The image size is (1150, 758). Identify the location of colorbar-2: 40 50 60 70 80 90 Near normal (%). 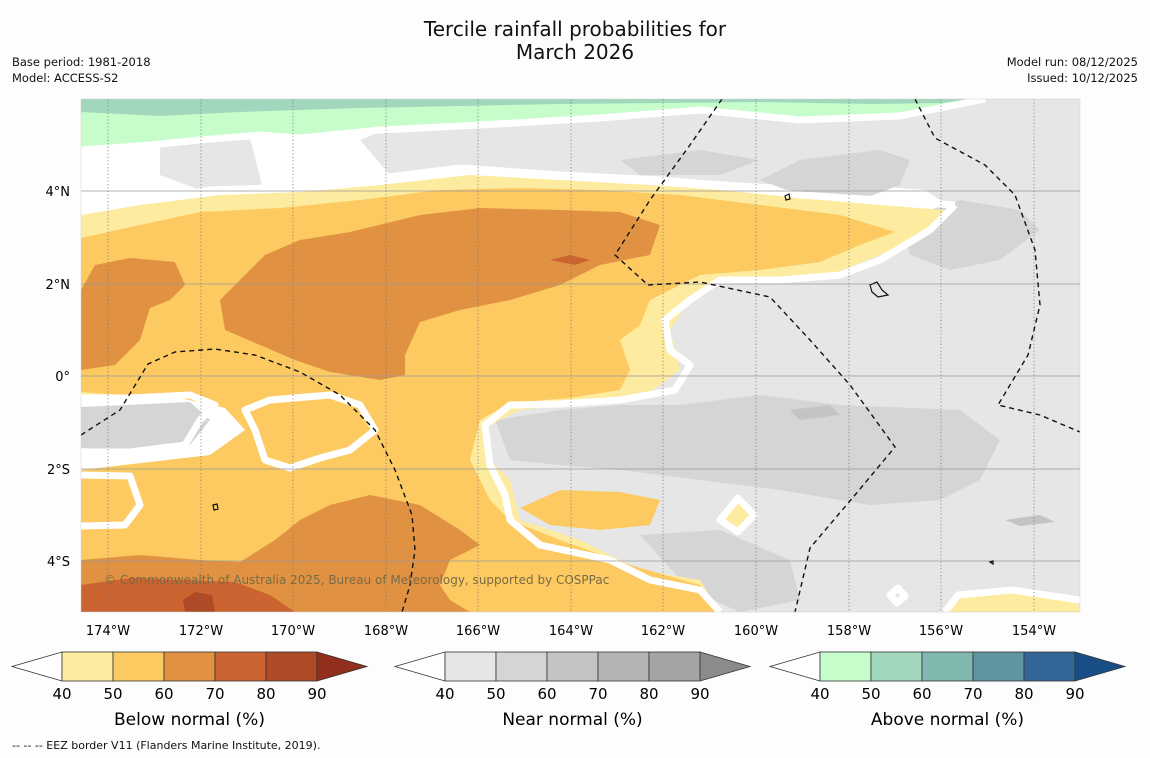
(572, 690).